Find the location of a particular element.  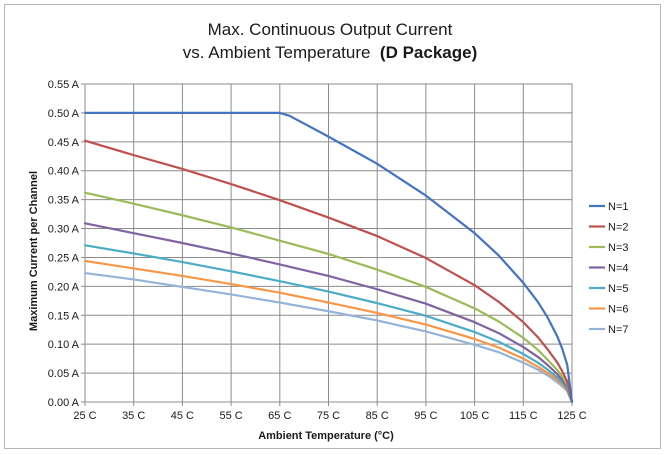

y-tick-label: 0.15 A is located at coordinates (64, 316).